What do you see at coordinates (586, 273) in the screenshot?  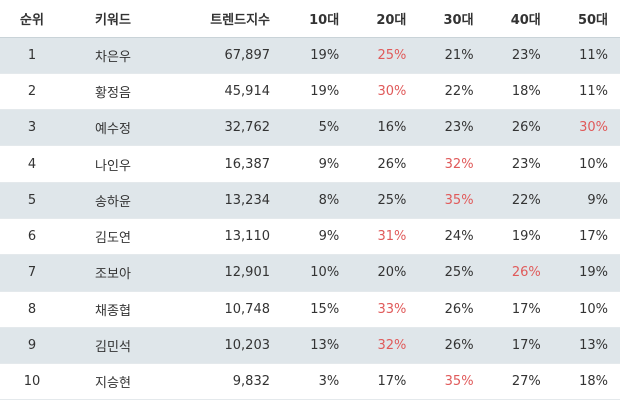 I see `age-50s-cell: 19%` at bounding box center [586, 273].